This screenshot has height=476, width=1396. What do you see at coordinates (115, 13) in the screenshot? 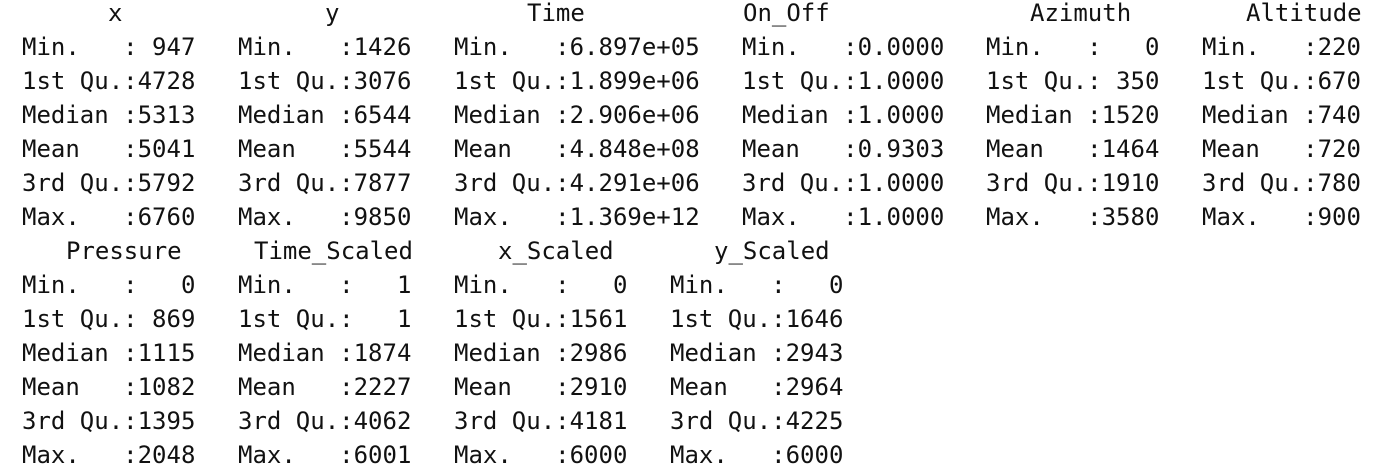
I see `column-header: x` at bounding box center [115, 13].